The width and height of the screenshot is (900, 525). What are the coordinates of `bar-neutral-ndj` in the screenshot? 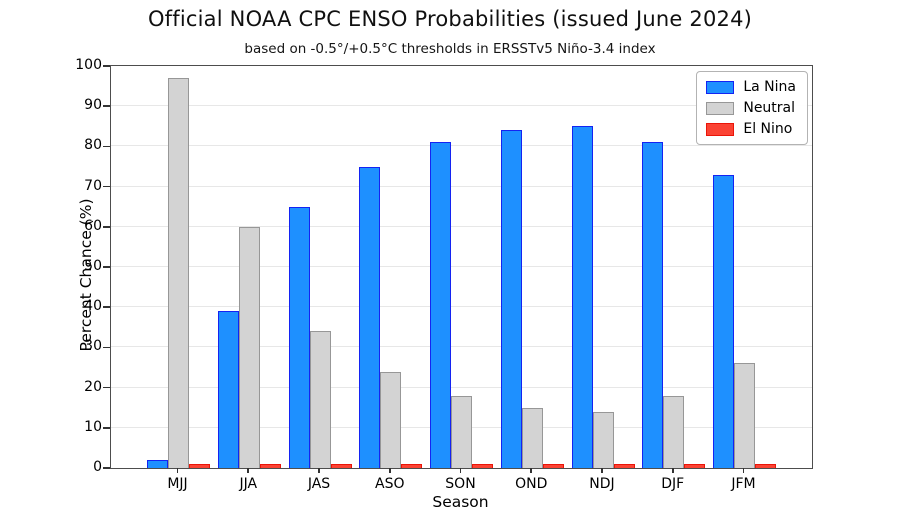 It's located at (603, 439).